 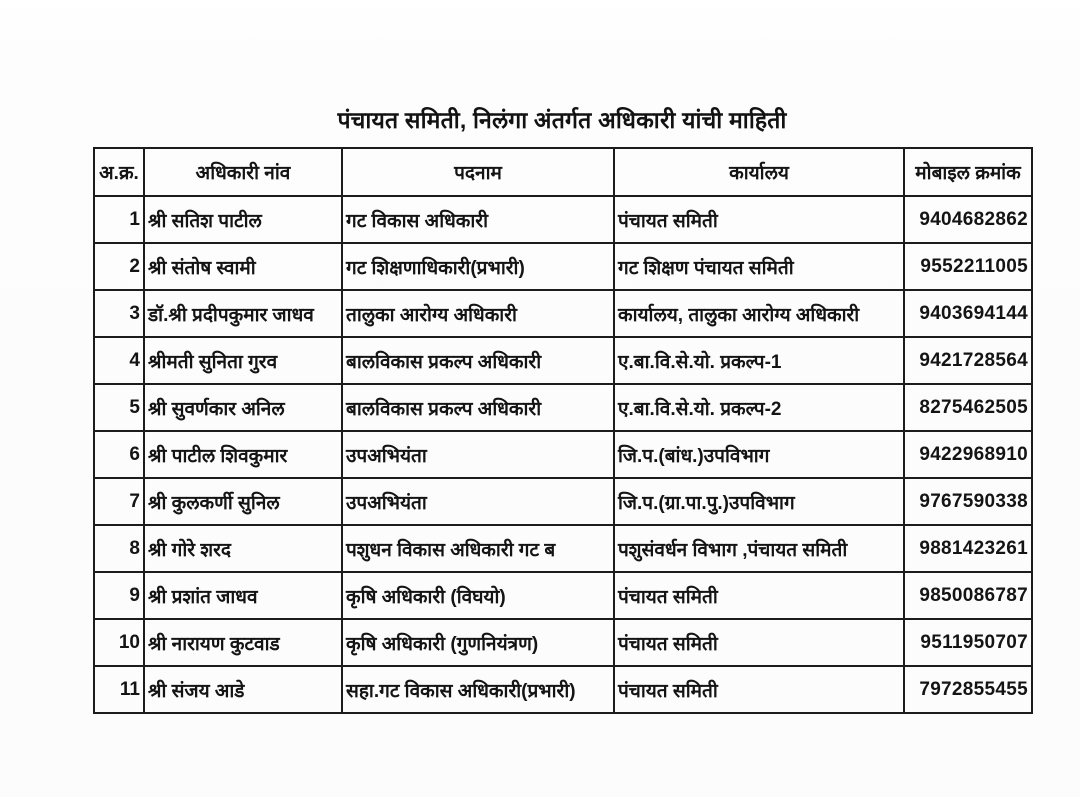 What do you see at coordinates (478, 689) in the screenshot?
I see `cell-designation: सहा.गट विकास अधिकारी(प्रभारी)` at bounding box center [478, 689].